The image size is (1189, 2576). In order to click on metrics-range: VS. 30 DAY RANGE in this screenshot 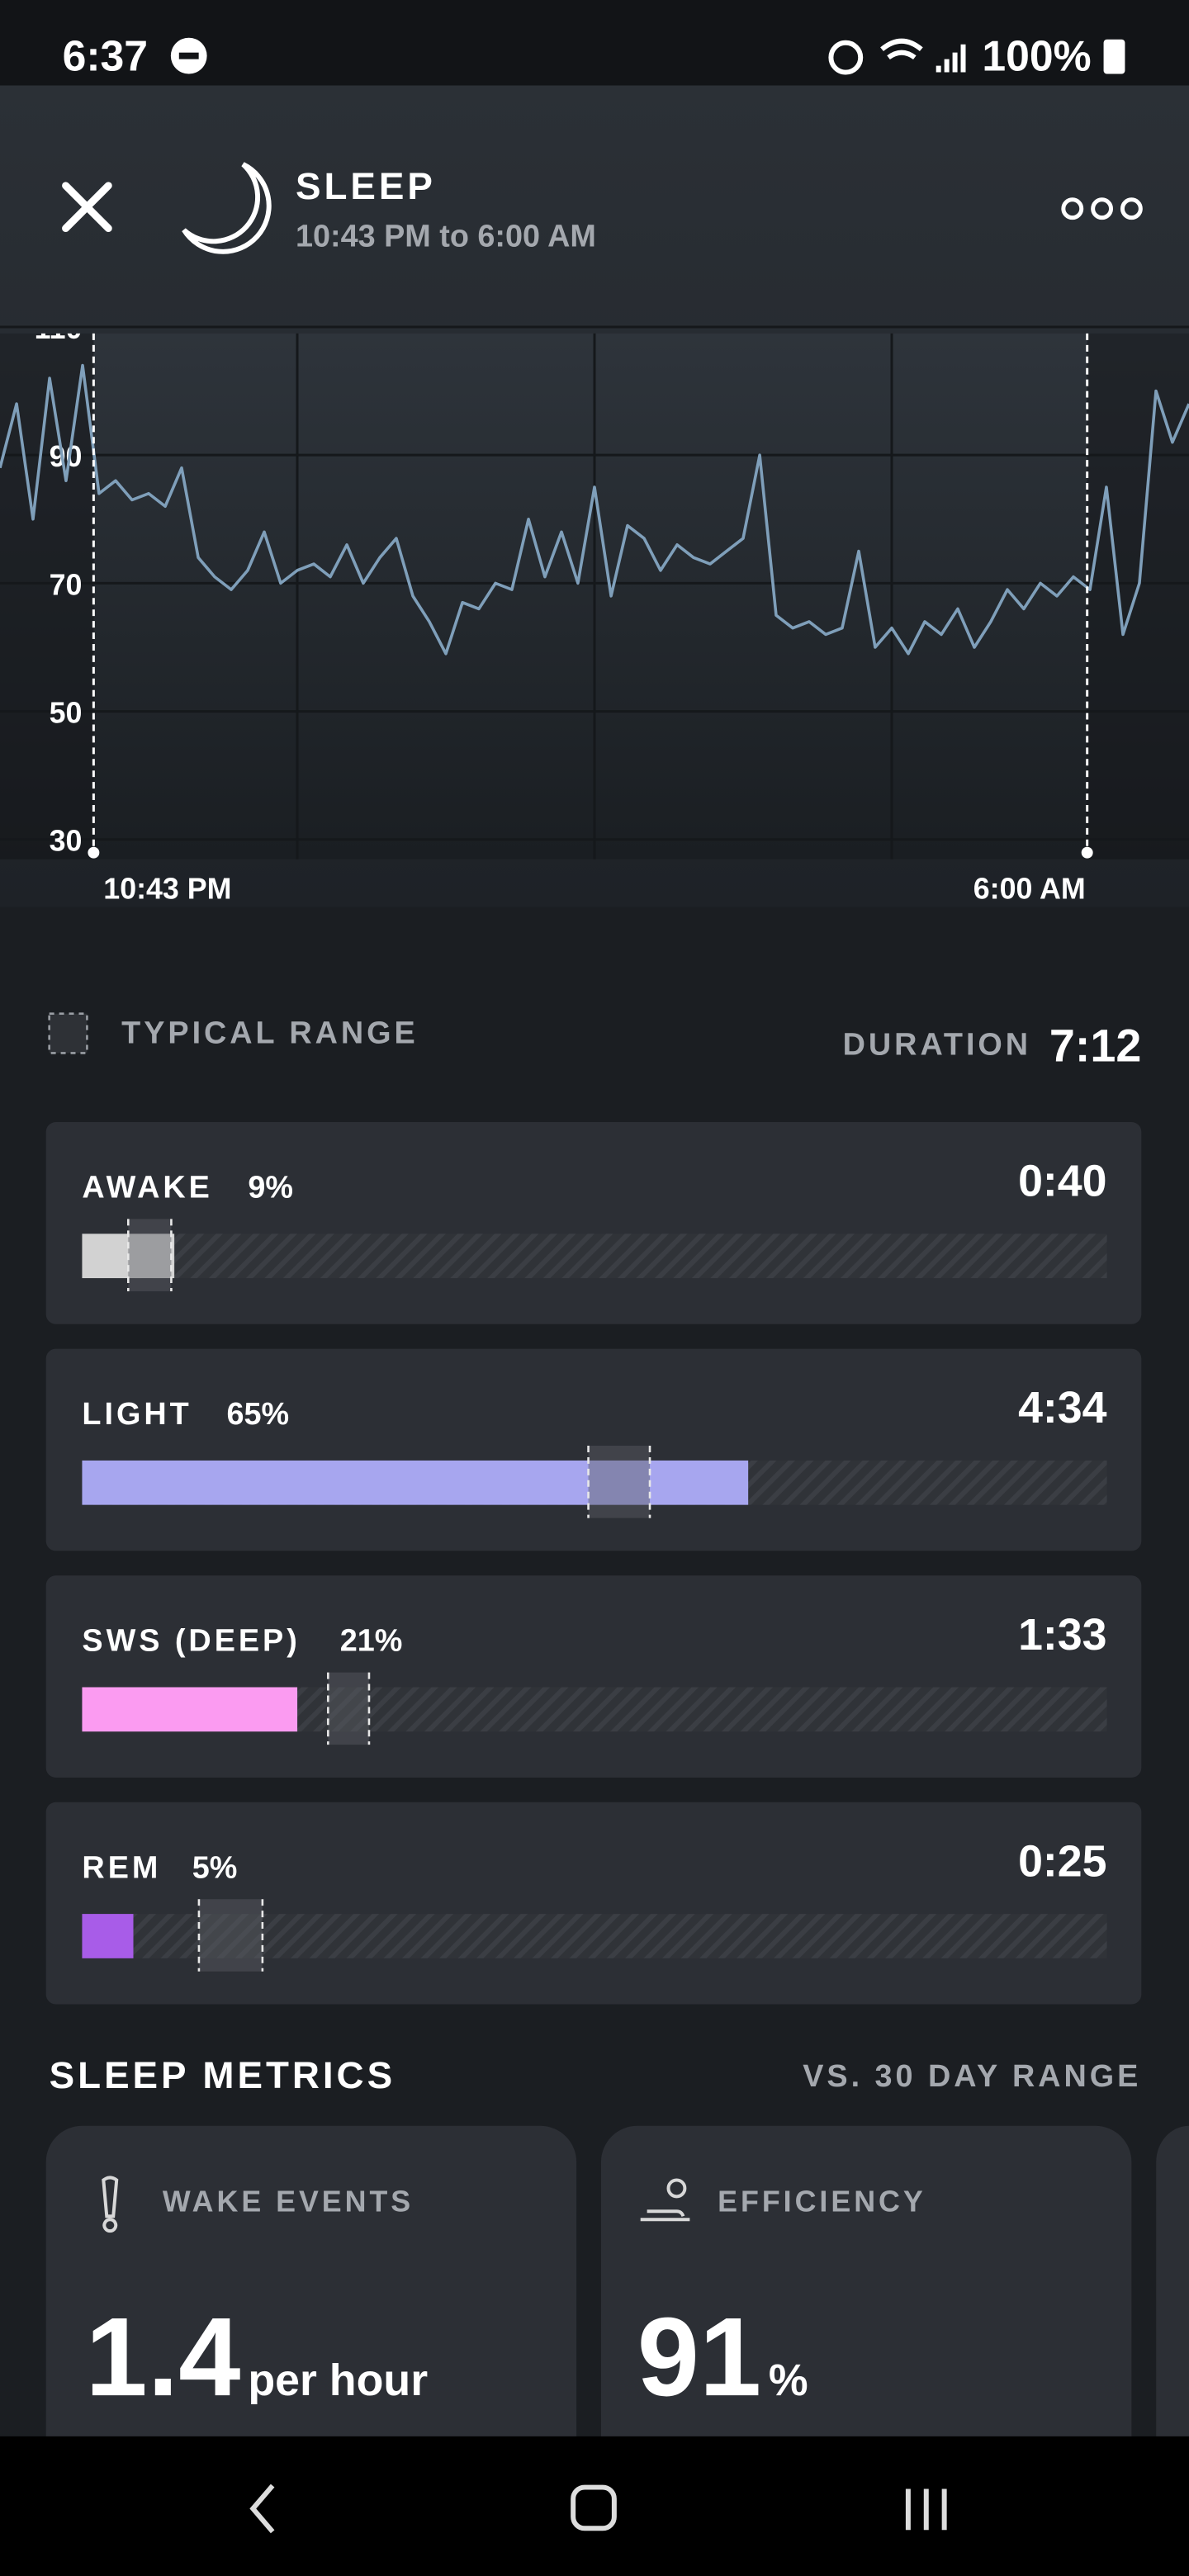, I will do `click(972, 2076)`.